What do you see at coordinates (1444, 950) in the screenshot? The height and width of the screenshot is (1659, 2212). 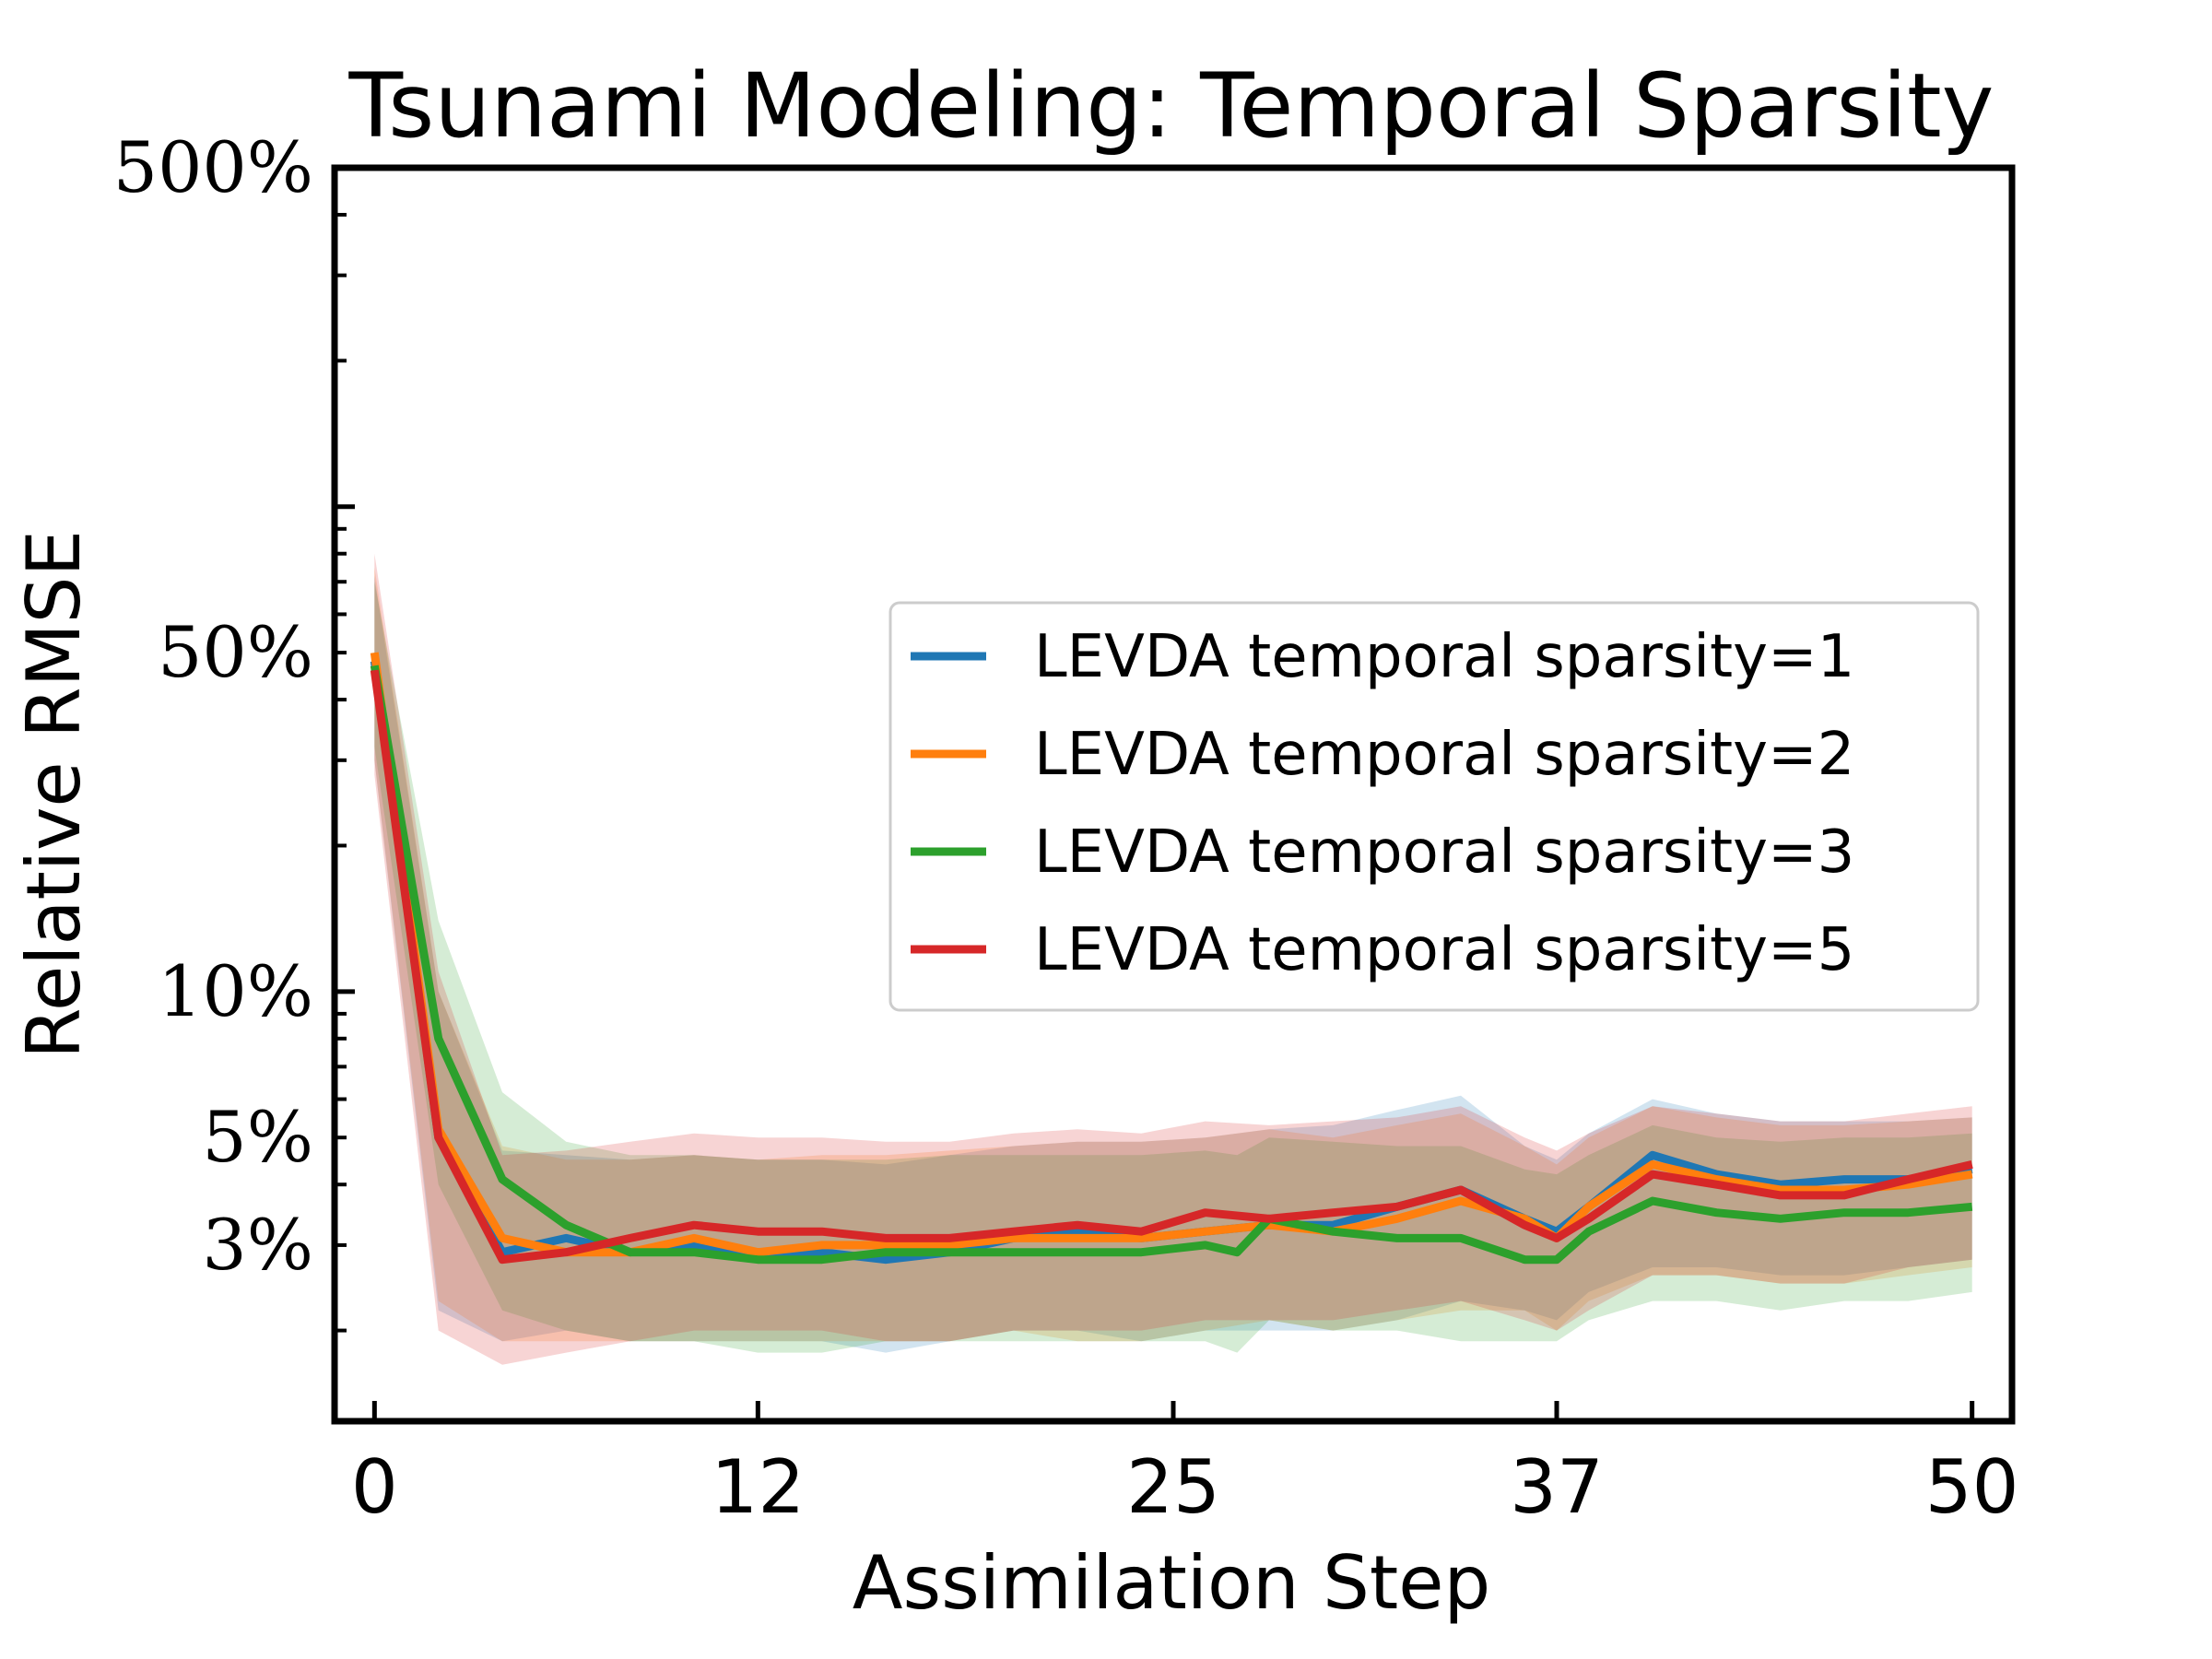 I see `legend-label-4: LEVDA temporal sparsity=5` at bounding box center [1444, 950].